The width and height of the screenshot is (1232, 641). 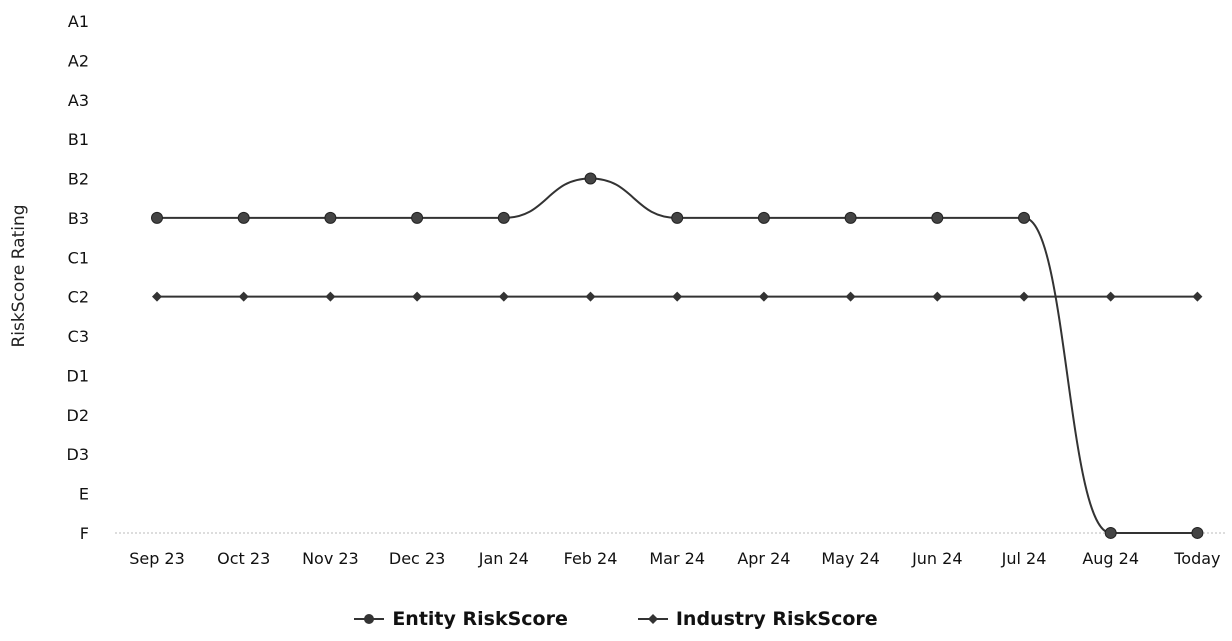 What do you see at coordinates (776, 619) in the screenshot?
I see `legend-label-industry: Industry RiskScore` at bounding box center [776, 619].